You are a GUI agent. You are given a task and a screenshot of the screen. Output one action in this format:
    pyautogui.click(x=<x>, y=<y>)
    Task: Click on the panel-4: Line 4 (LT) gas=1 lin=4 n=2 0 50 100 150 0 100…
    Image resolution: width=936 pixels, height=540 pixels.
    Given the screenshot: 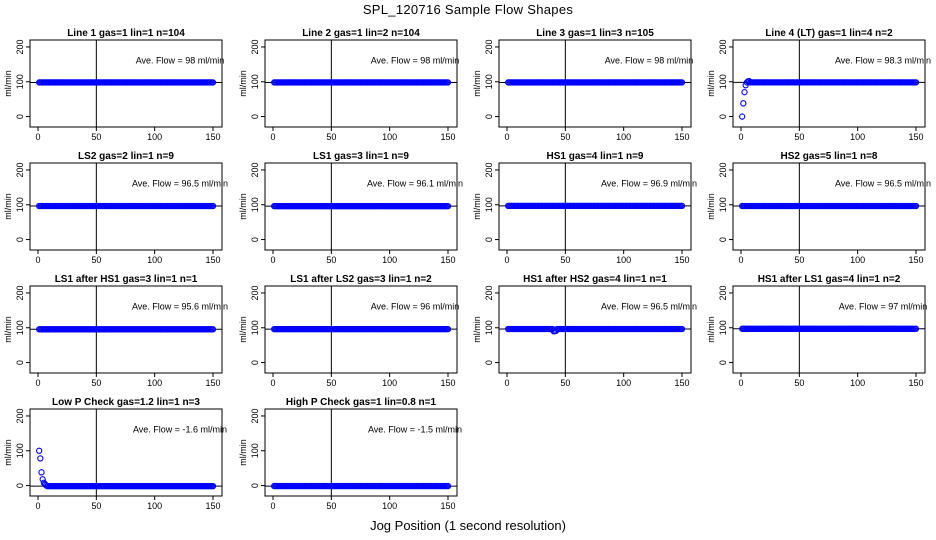 What is the action you would take?
    pyautogui.click(x=818, y=85)
    